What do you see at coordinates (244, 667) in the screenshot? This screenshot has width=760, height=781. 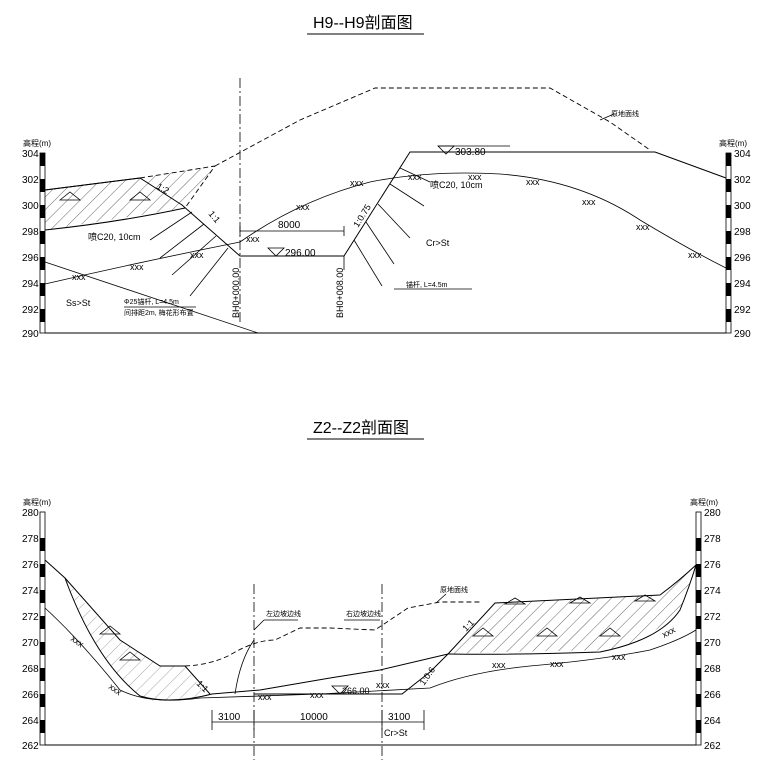 I see `z2-left-curve` at bounding box center [244, 667].